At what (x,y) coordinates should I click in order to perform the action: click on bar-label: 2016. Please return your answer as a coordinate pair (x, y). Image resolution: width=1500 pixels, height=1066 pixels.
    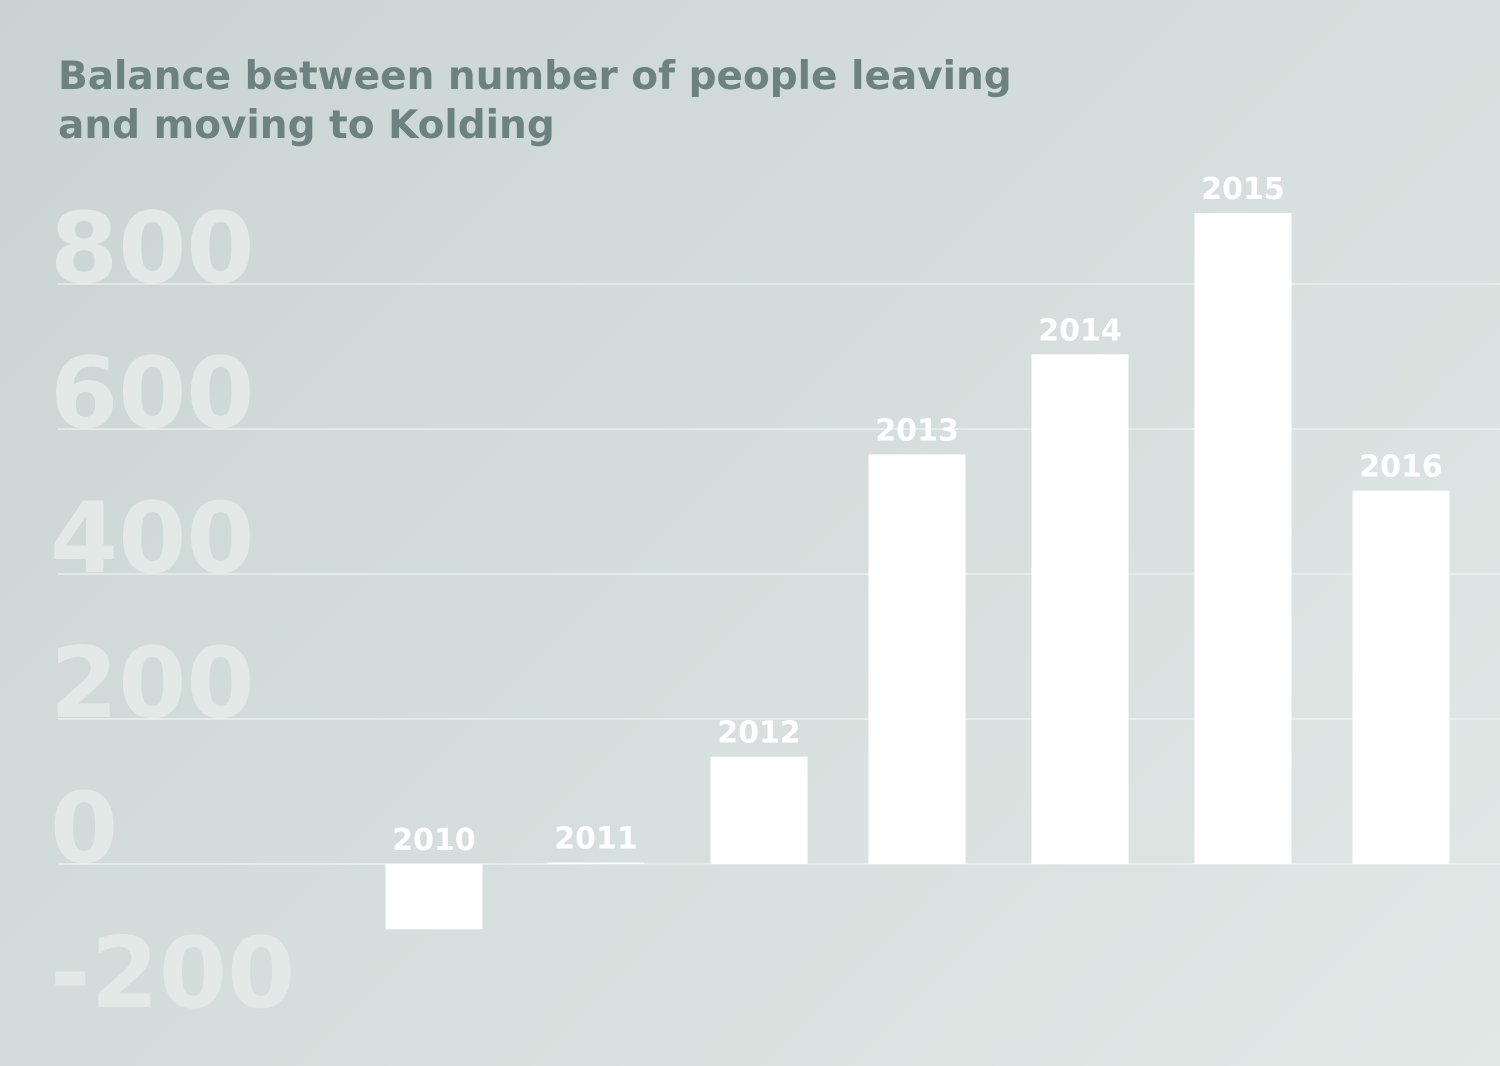
    Looking at the image, I should click on (1401, 467).